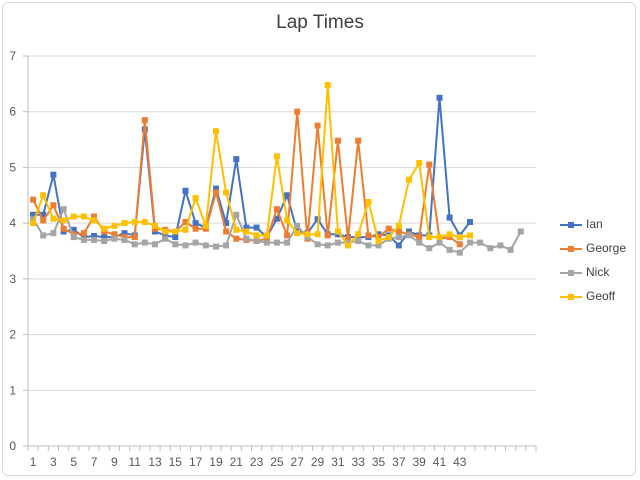  I want to click on y-tick-label: 3, so click(12, 279).